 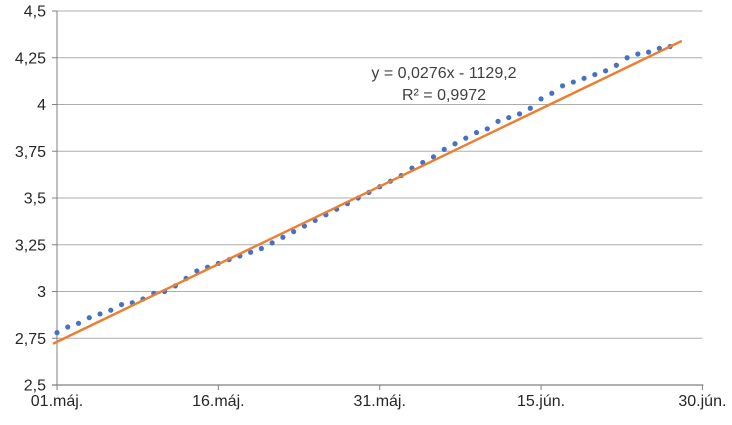 I want to click on y-tick-label: 3, so click(x=41, y=292).